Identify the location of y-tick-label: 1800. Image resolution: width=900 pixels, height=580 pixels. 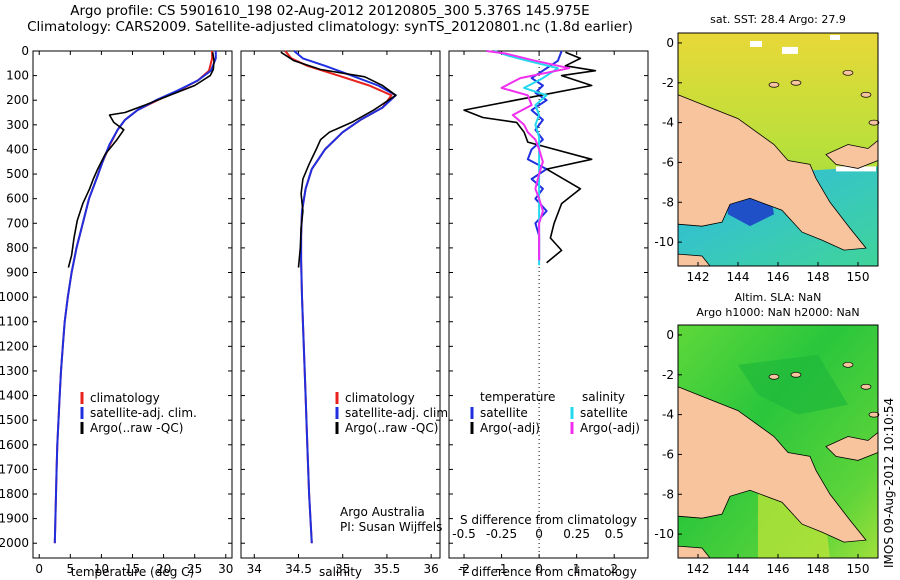
(14, 494).